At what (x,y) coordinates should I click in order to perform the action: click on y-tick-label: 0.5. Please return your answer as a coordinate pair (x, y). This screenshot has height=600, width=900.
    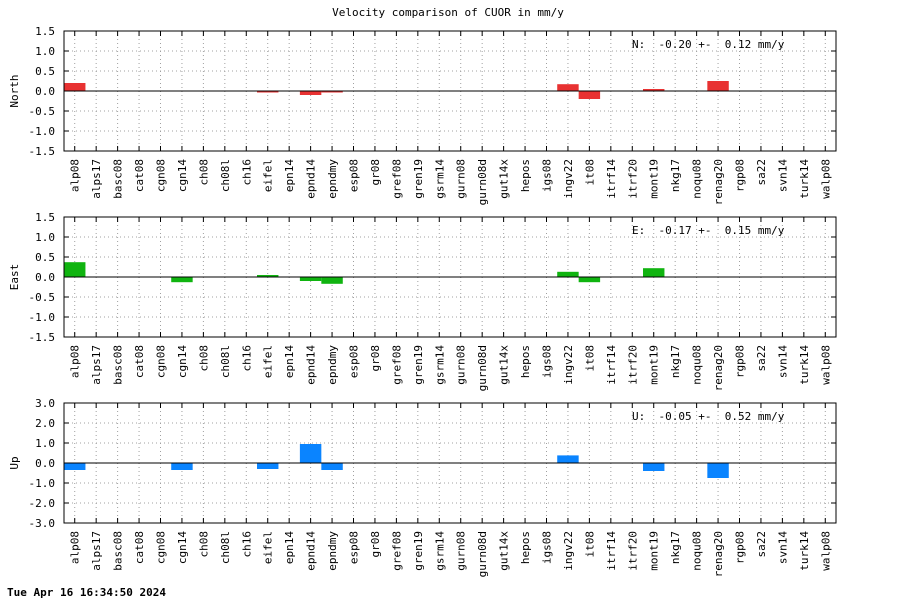
    Looking at the image, I should click on (45, 71).